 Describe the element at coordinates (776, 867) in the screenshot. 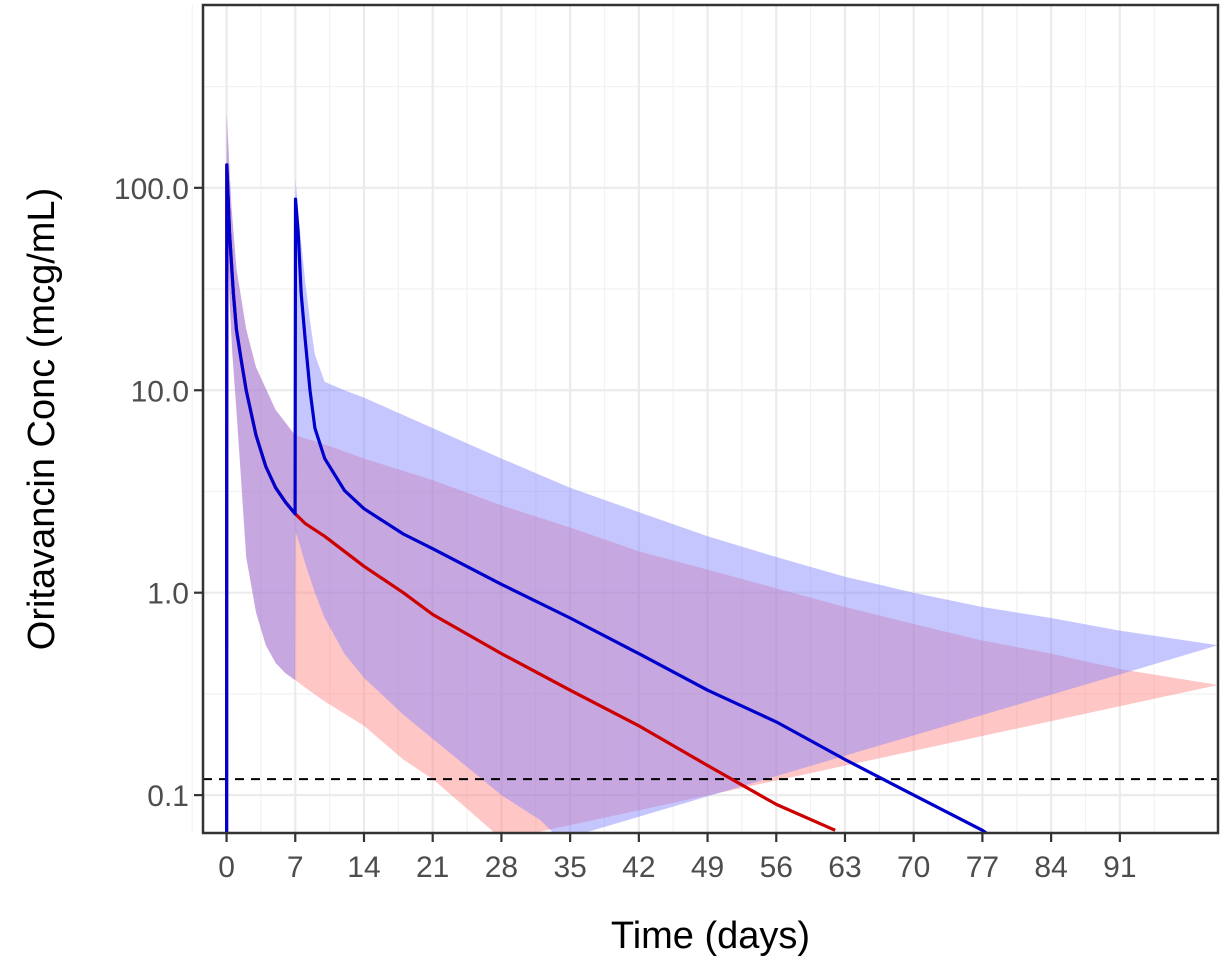

I see `x-tick-label: 56` at that location.